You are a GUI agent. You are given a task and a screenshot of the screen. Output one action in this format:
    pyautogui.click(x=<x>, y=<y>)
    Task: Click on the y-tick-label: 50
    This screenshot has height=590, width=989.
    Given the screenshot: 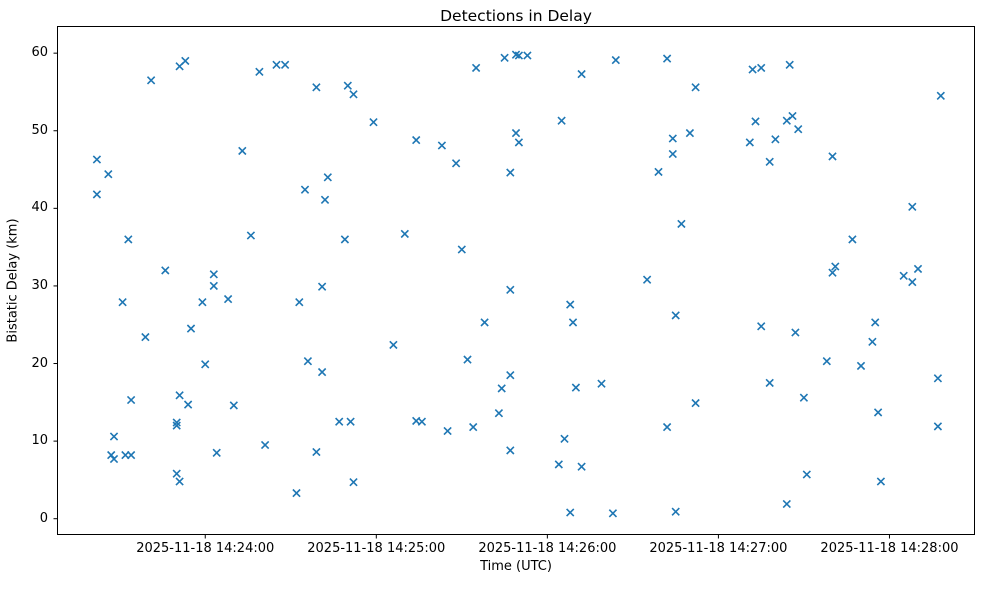 What is the action you would take?
    pyautogui.click(x=39, y=130)
    